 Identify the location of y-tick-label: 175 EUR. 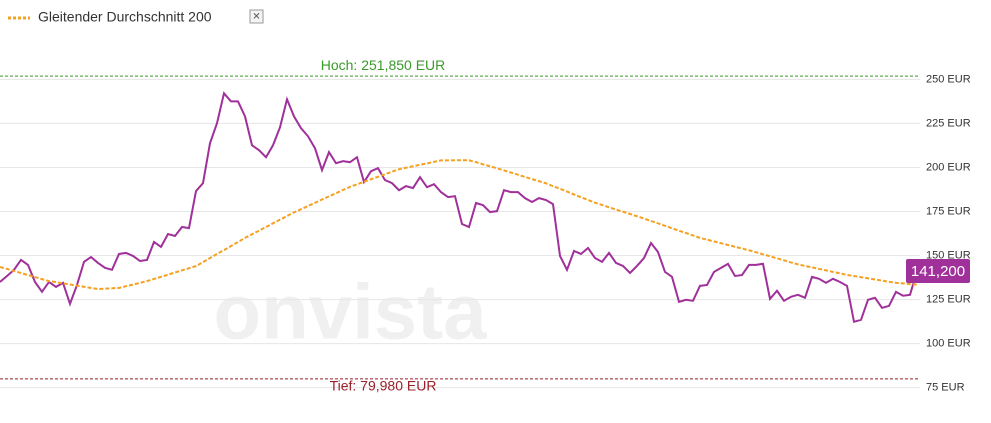
(948, 211).